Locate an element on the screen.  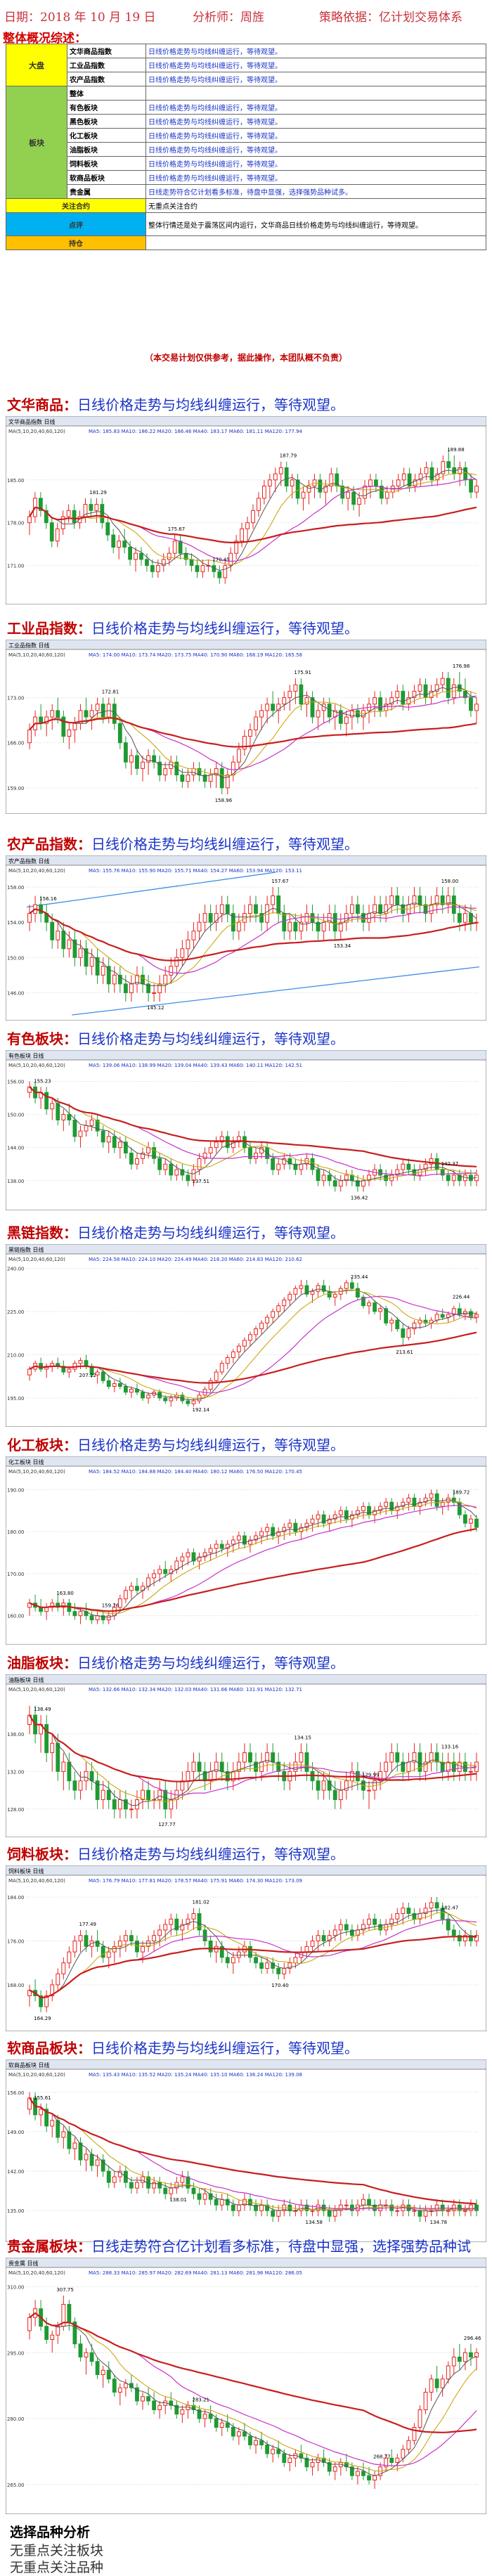
focus-product-note: 无重点关注品种 is located at coordinates (57, 2567).